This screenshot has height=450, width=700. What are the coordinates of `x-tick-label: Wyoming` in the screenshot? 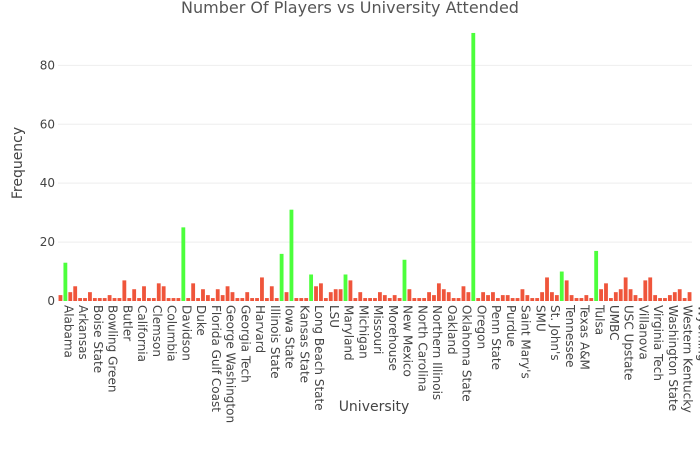 It's located at (697, 333).